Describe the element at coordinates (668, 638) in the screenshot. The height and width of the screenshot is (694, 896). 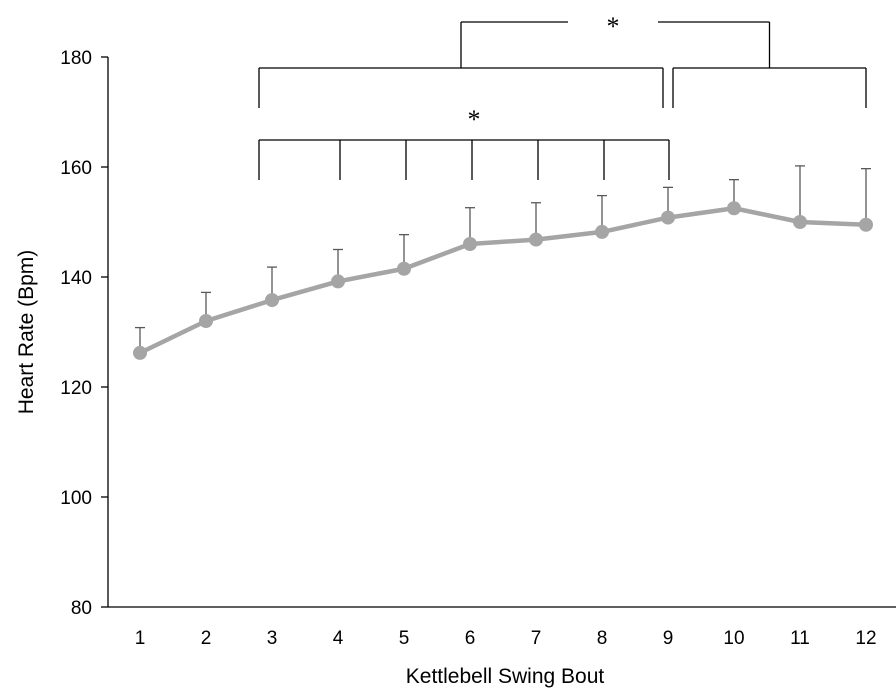
I see `x-tick-label: 9` at that location.